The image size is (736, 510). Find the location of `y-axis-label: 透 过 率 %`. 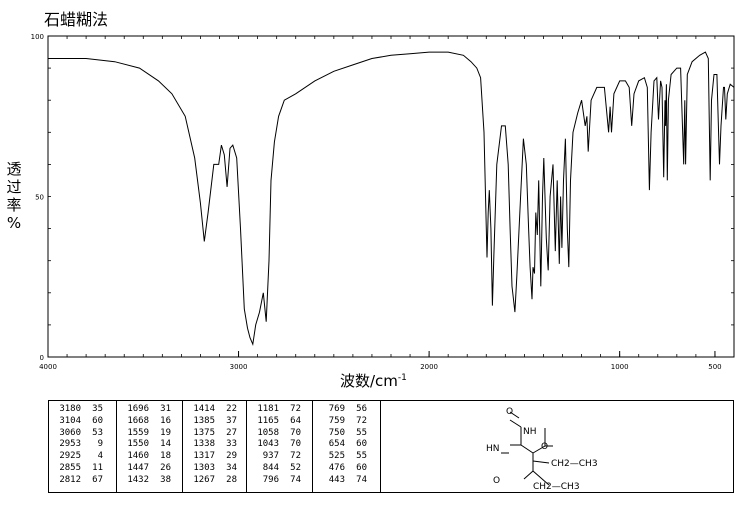

y-axis-label: 透 过 率 % is located at coordinates (14, 196).